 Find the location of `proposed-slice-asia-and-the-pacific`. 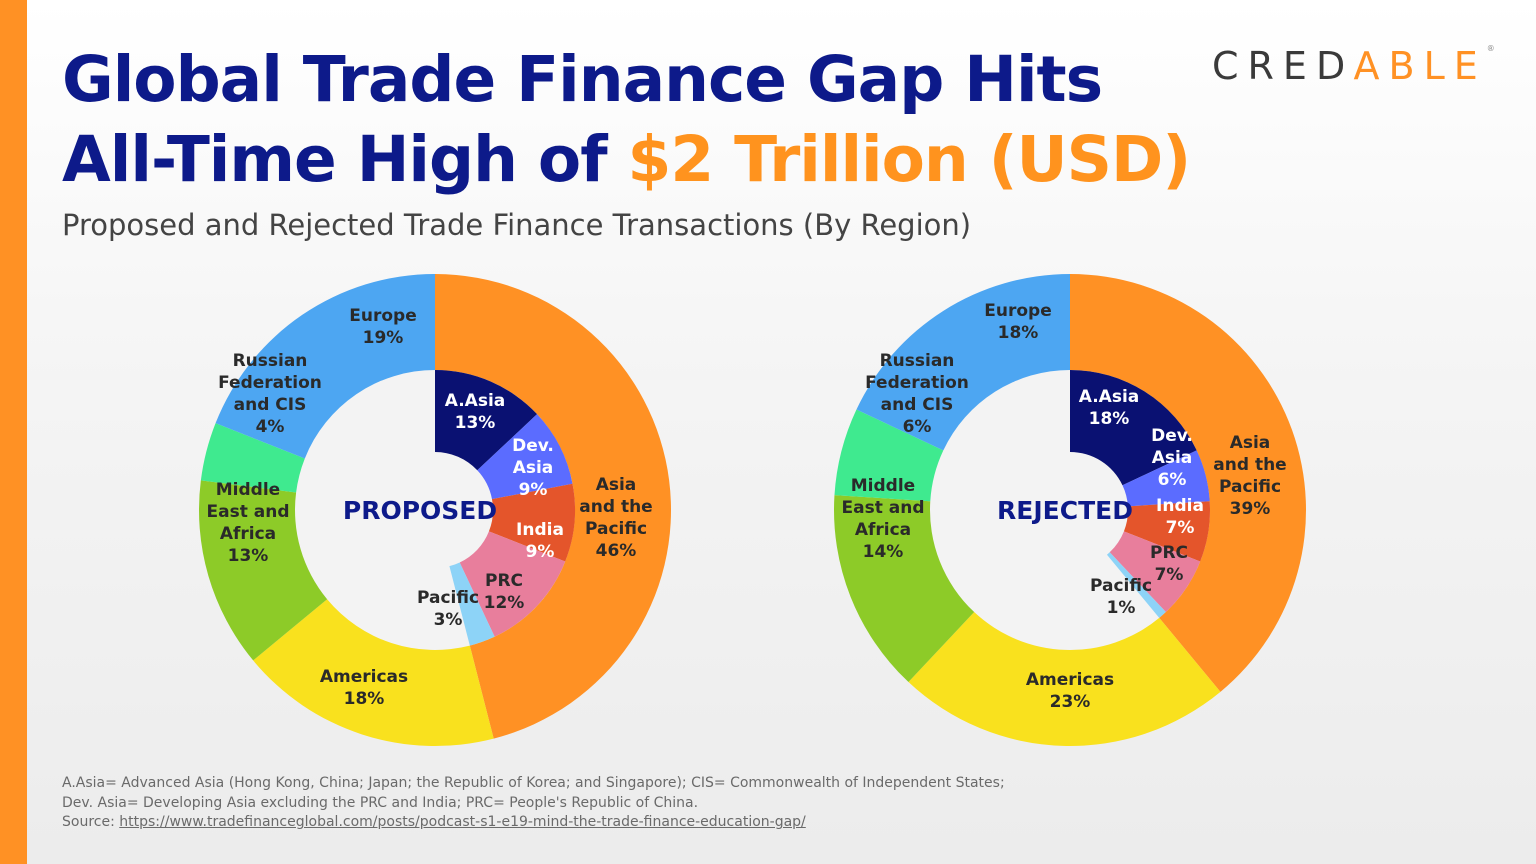

proposed-slice-asia-and-the-pacific is located at coordinates (553, 506).